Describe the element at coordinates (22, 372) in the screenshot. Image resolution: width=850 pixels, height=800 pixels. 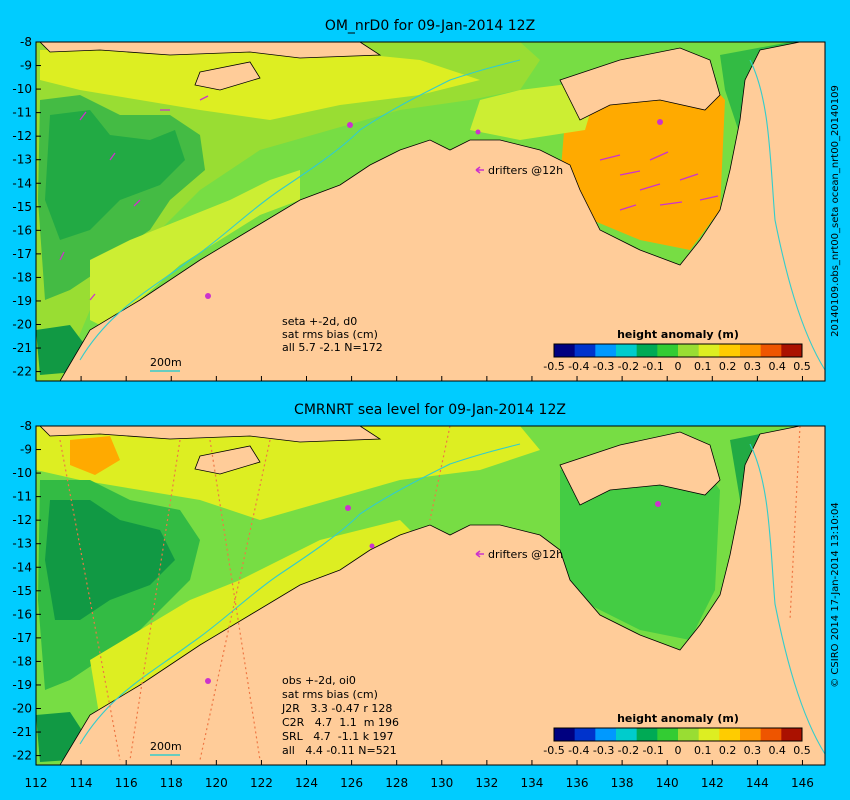
I see `lat-tick-label: -22` at that location.